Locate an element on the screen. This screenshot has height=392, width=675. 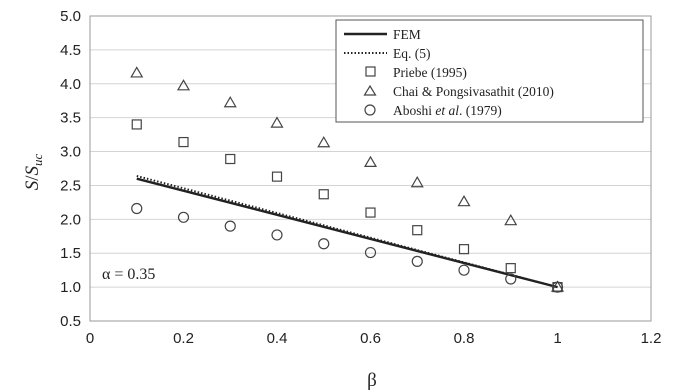
legend-marker-aboshi is located at coordinates (370, 110).